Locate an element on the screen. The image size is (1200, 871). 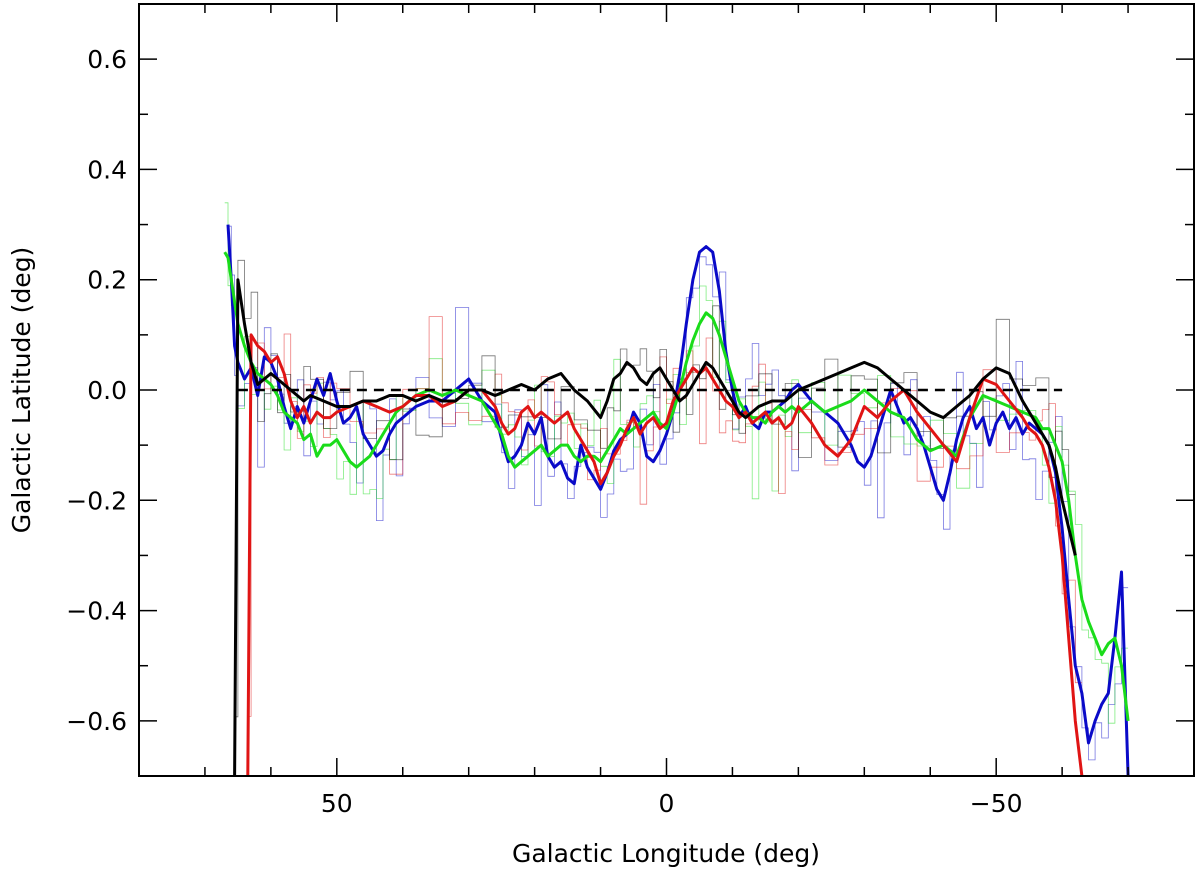
y-tick-label: −0.4 is located at coordinates (96, 611).